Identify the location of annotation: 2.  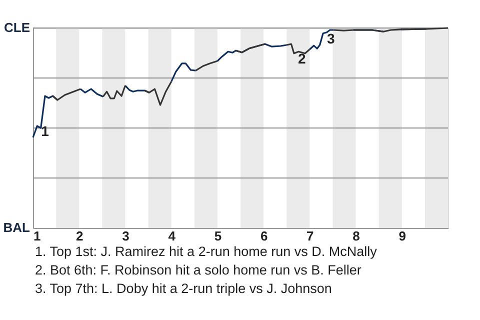
(302, 58).